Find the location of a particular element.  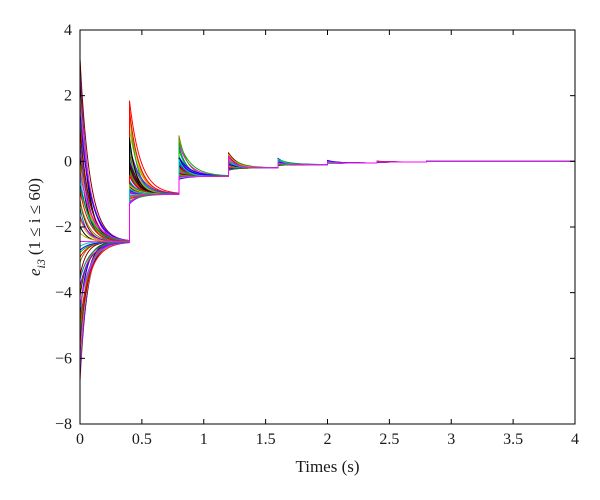

y-axis-title: ei3 (1 ≤ i ≤ 60) is located at coordinates (36, 227).